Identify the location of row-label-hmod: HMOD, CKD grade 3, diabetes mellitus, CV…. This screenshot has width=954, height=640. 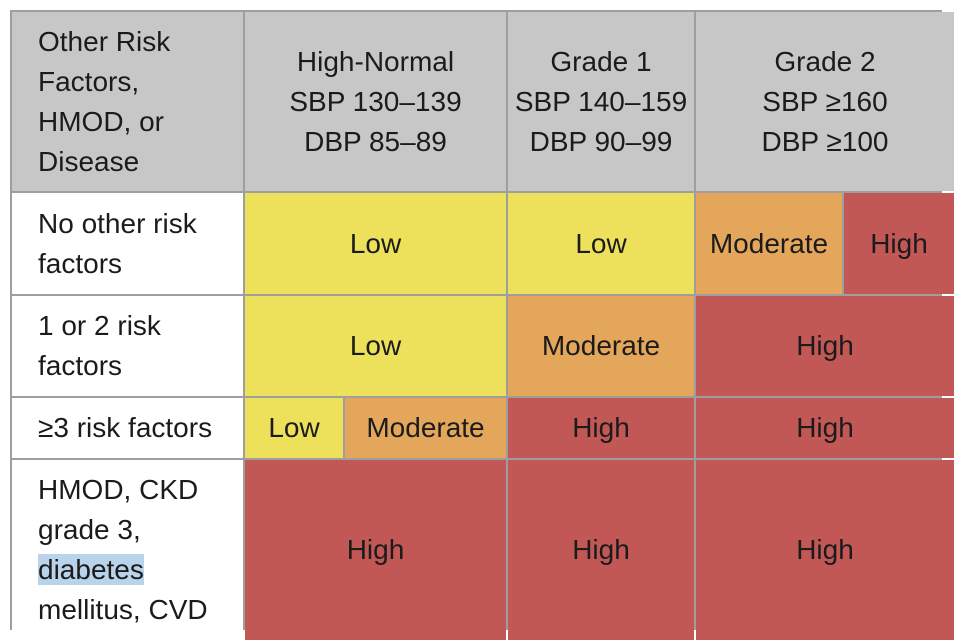
(127, 550).